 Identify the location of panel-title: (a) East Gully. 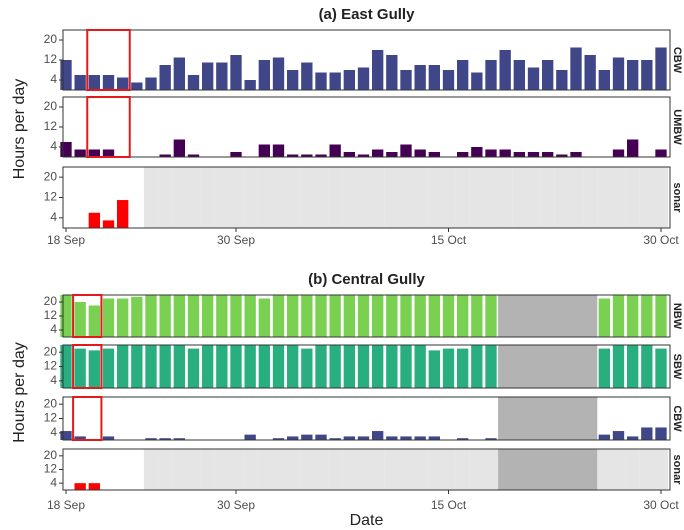
(367, 14).